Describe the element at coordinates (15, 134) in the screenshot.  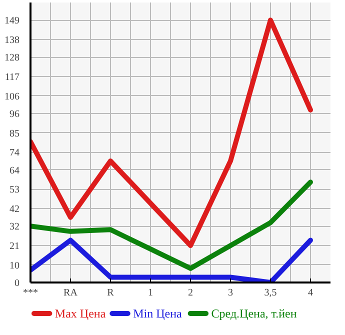
I see `y-tick-label: 85` at that location.